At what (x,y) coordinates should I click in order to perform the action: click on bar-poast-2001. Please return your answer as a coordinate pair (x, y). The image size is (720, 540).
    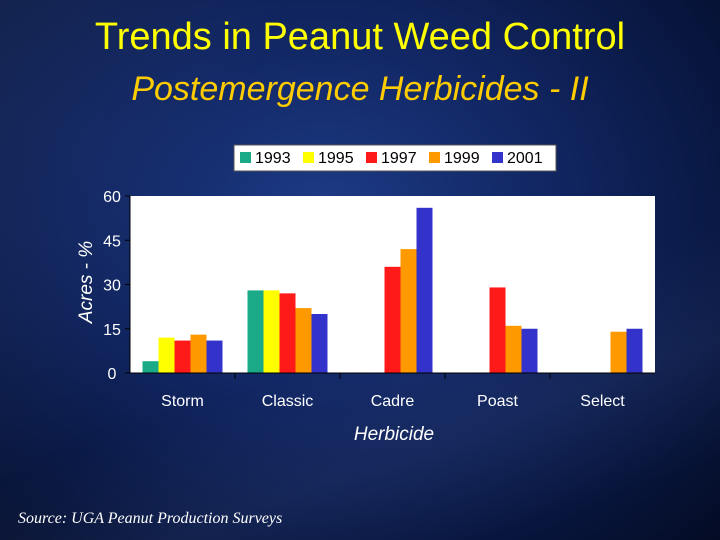
    Looking at the image, I should click on (529, 350).